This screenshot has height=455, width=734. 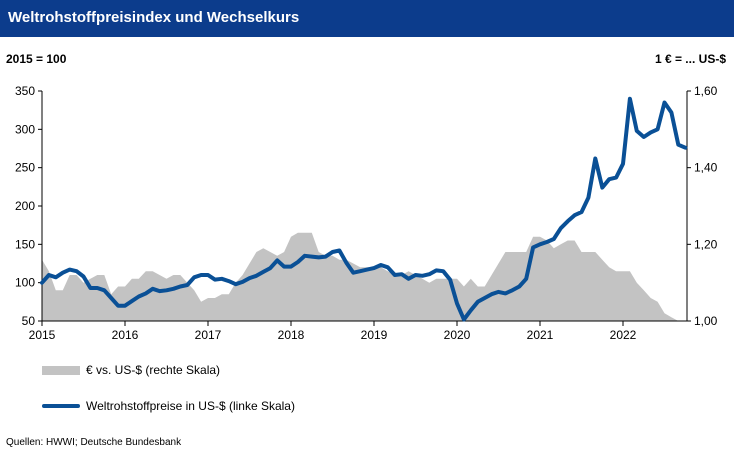 I want to click on left-axis-unit: 2015 = 100, so click(x=36, y=59).